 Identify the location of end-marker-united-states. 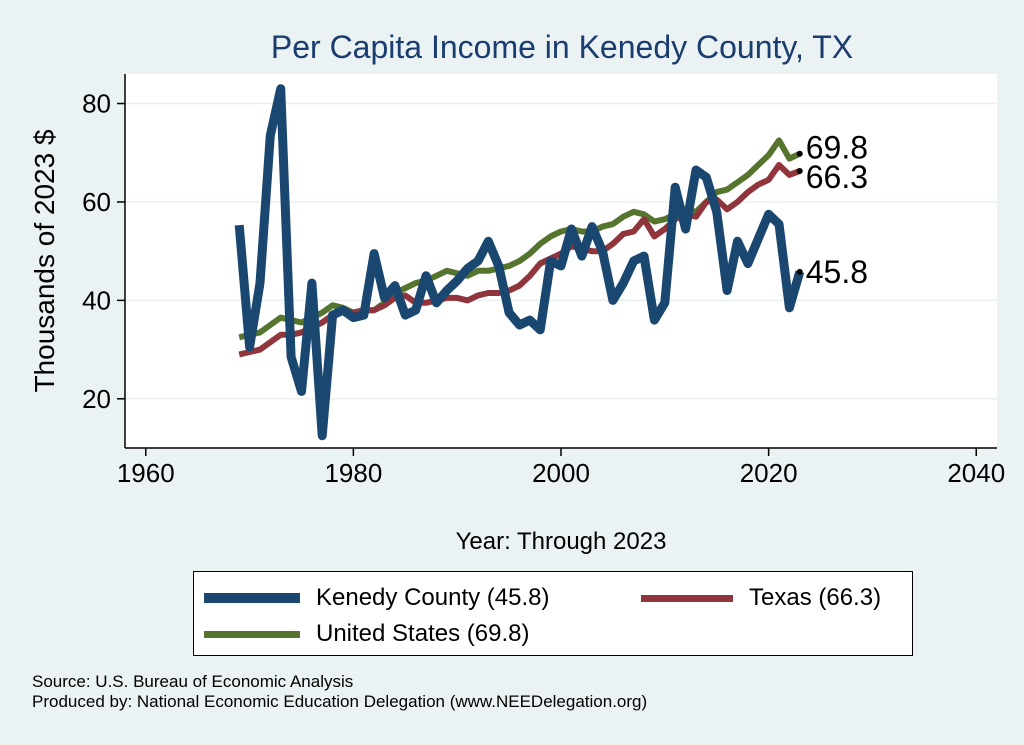
(799, 153).